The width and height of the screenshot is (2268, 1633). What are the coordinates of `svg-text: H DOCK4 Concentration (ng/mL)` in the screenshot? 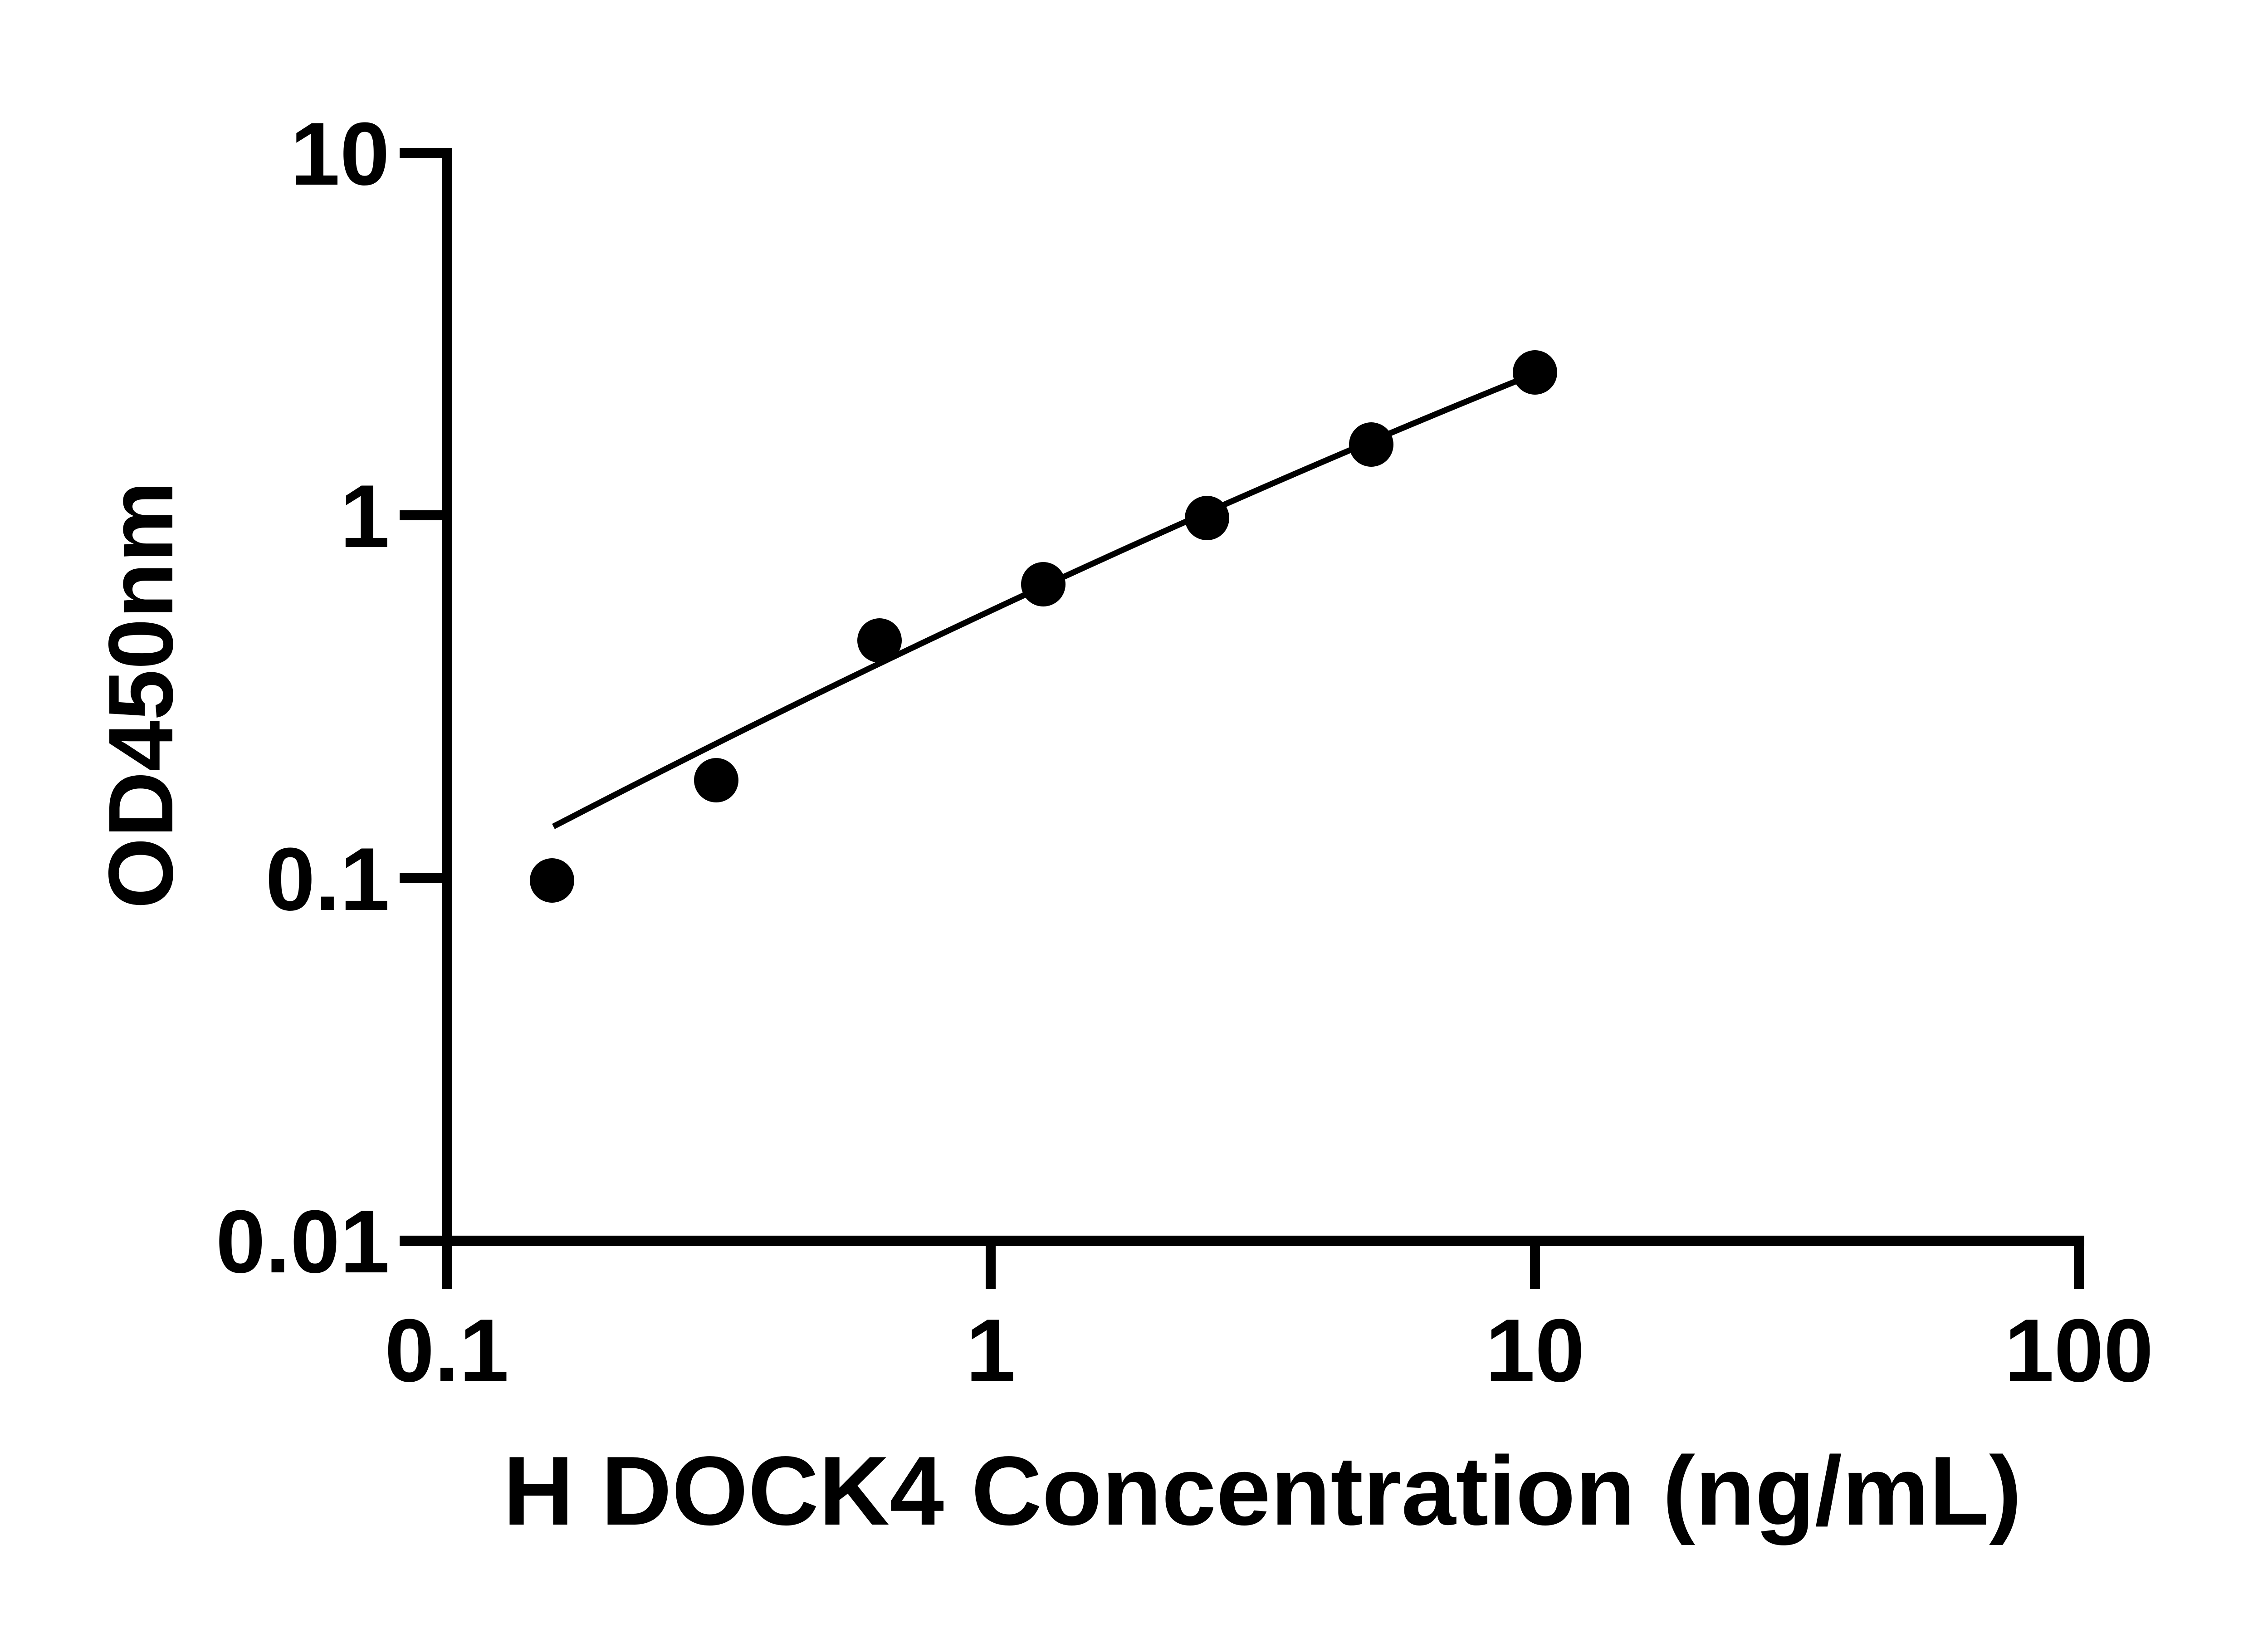 It's located at (1263, 1490).